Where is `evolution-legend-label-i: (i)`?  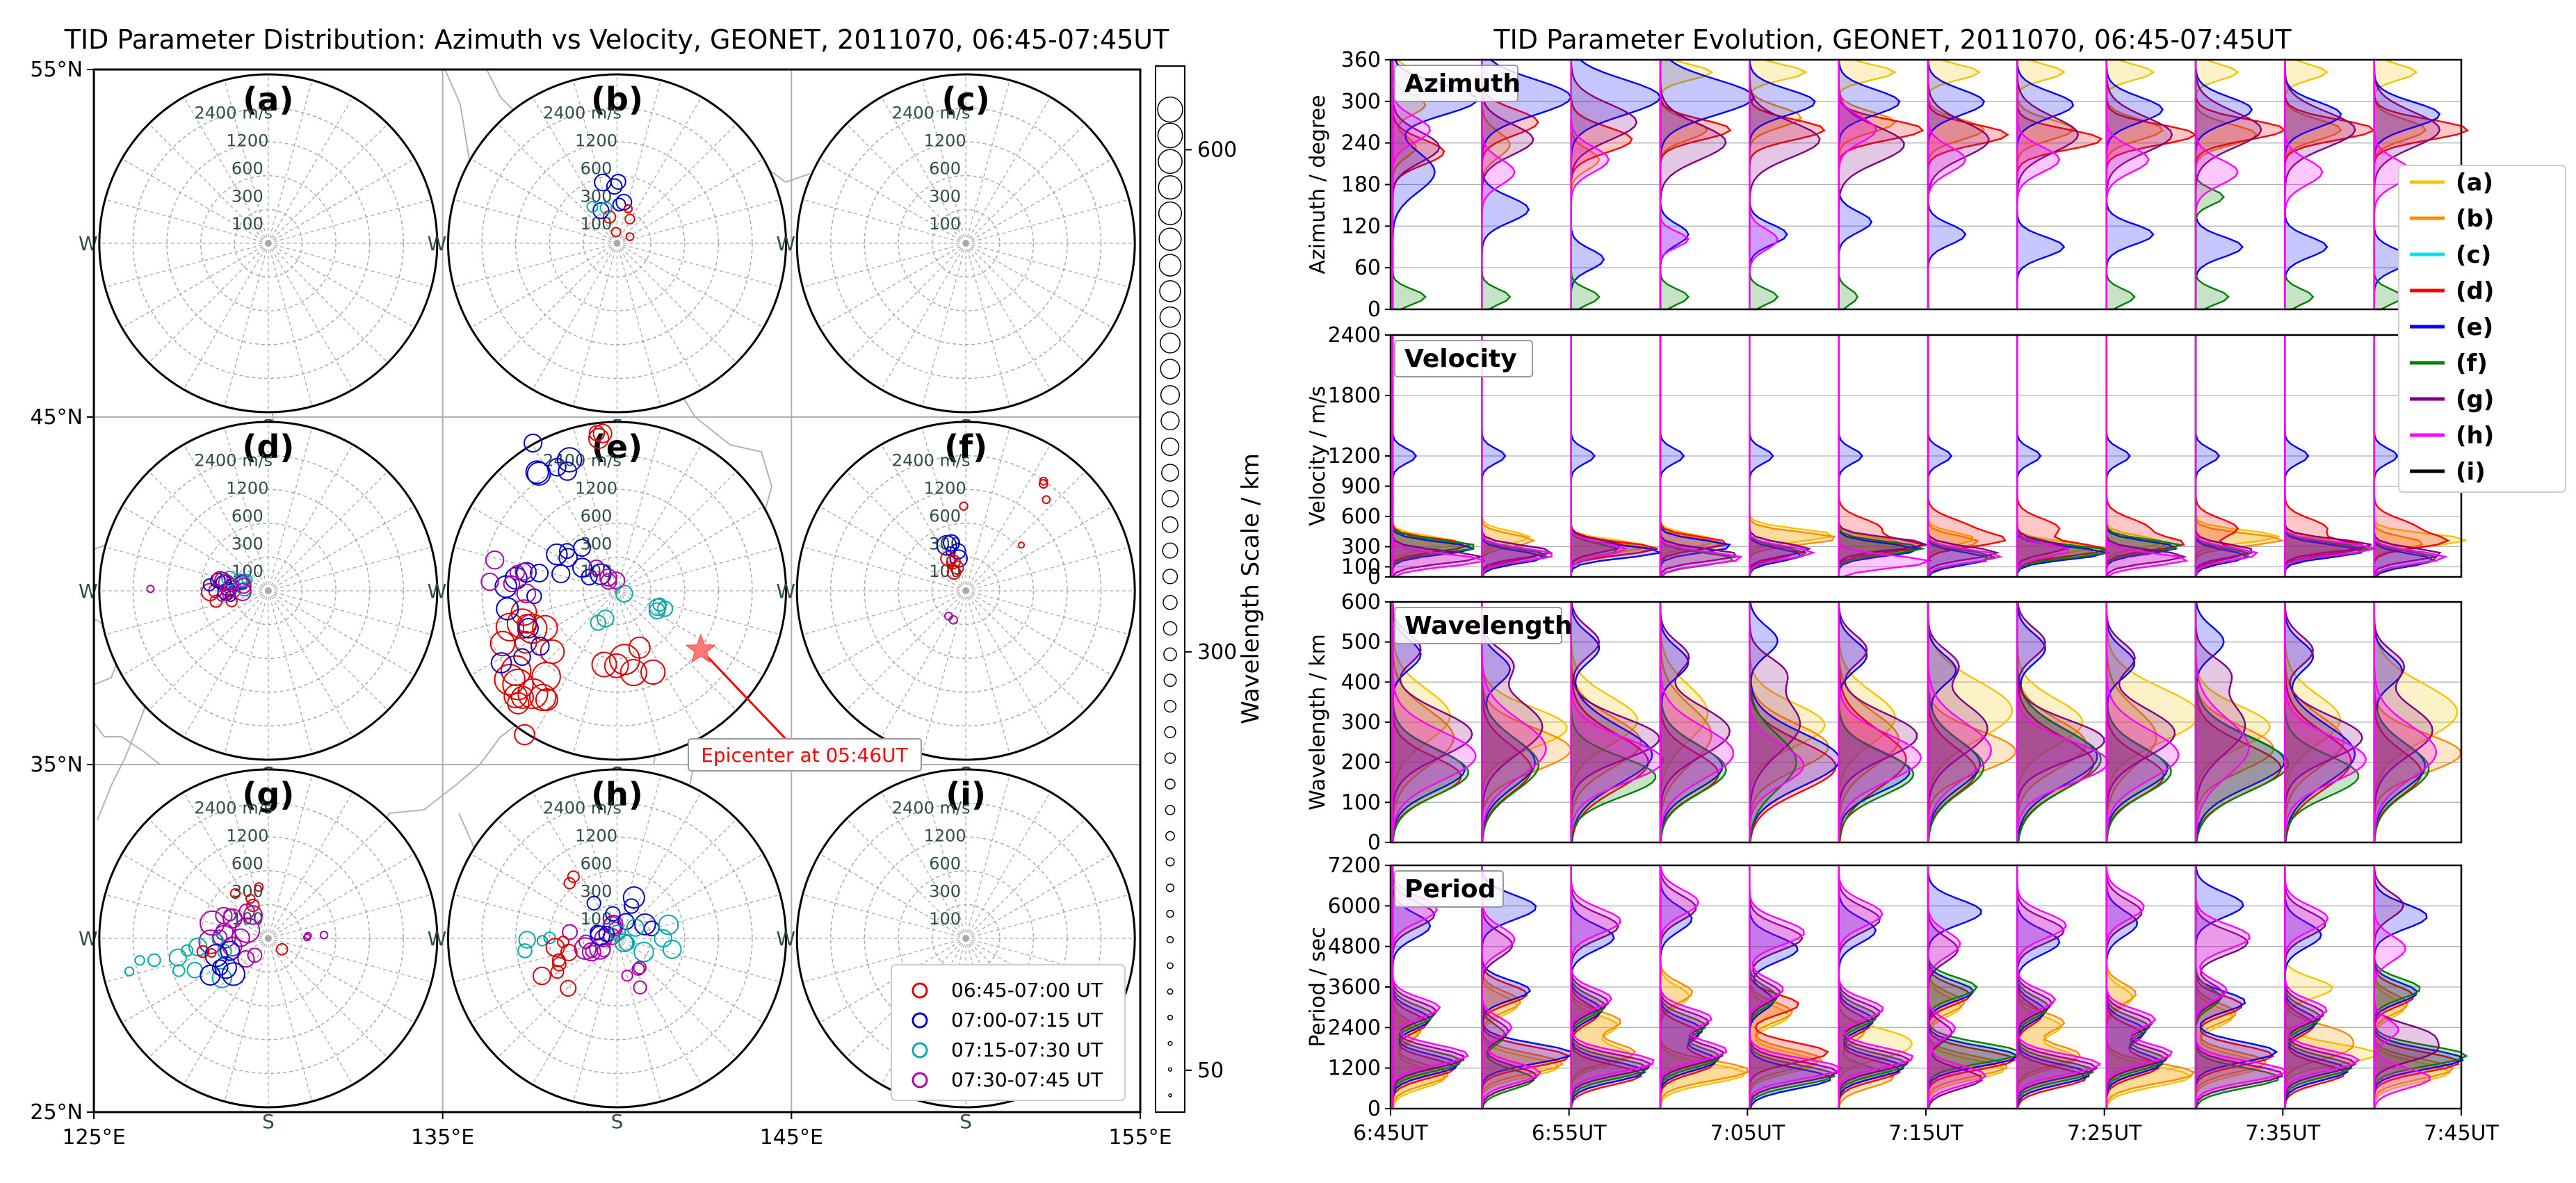 evolution-legend-label-i: (i) is located at coordinates (2471, 472).